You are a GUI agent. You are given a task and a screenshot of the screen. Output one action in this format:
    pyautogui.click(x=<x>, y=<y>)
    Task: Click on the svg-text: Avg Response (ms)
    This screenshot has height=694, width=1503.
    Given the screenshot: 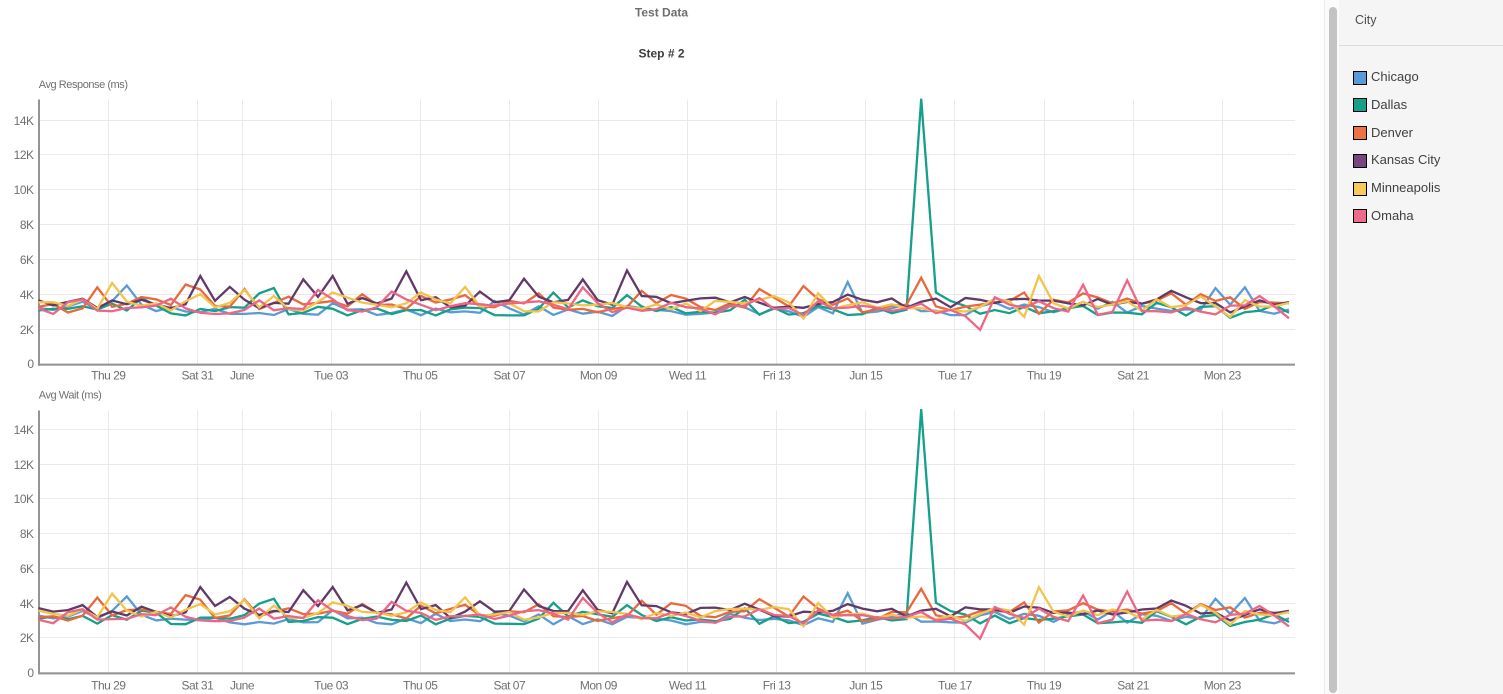 What is the action you would take?
    pyautogui.click(x=83, y=85)
    